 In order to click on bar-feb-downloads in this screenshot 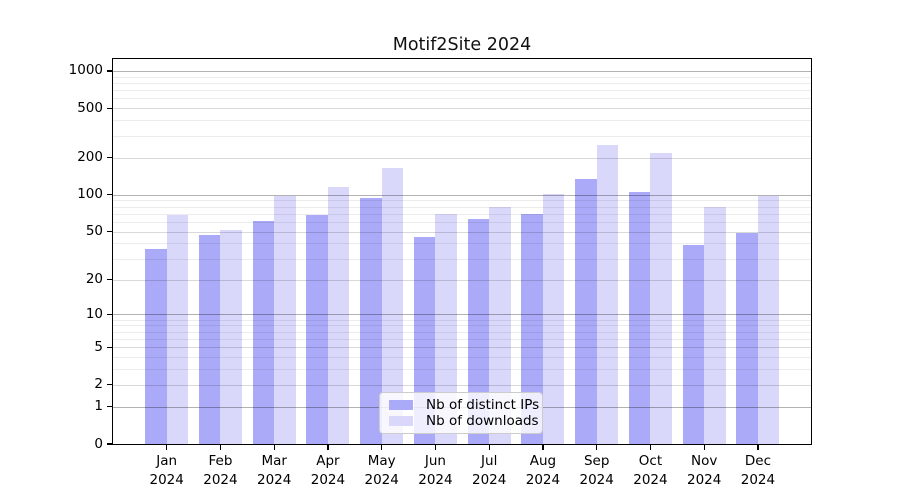, I will do `click(231, 336)`.